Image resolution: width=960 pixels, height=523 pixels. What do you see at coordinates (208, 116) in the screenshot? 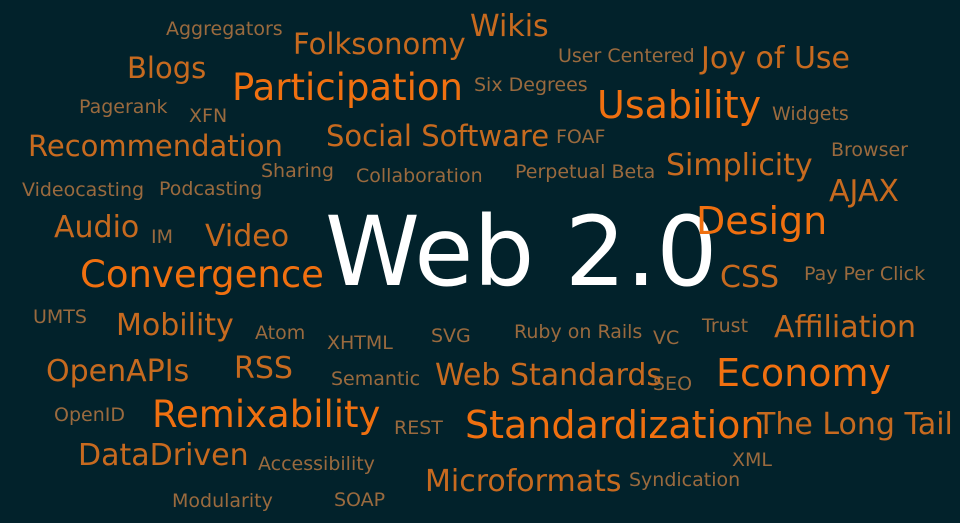
I see `word-xfn: XFN` at bounding box center [208, 116].